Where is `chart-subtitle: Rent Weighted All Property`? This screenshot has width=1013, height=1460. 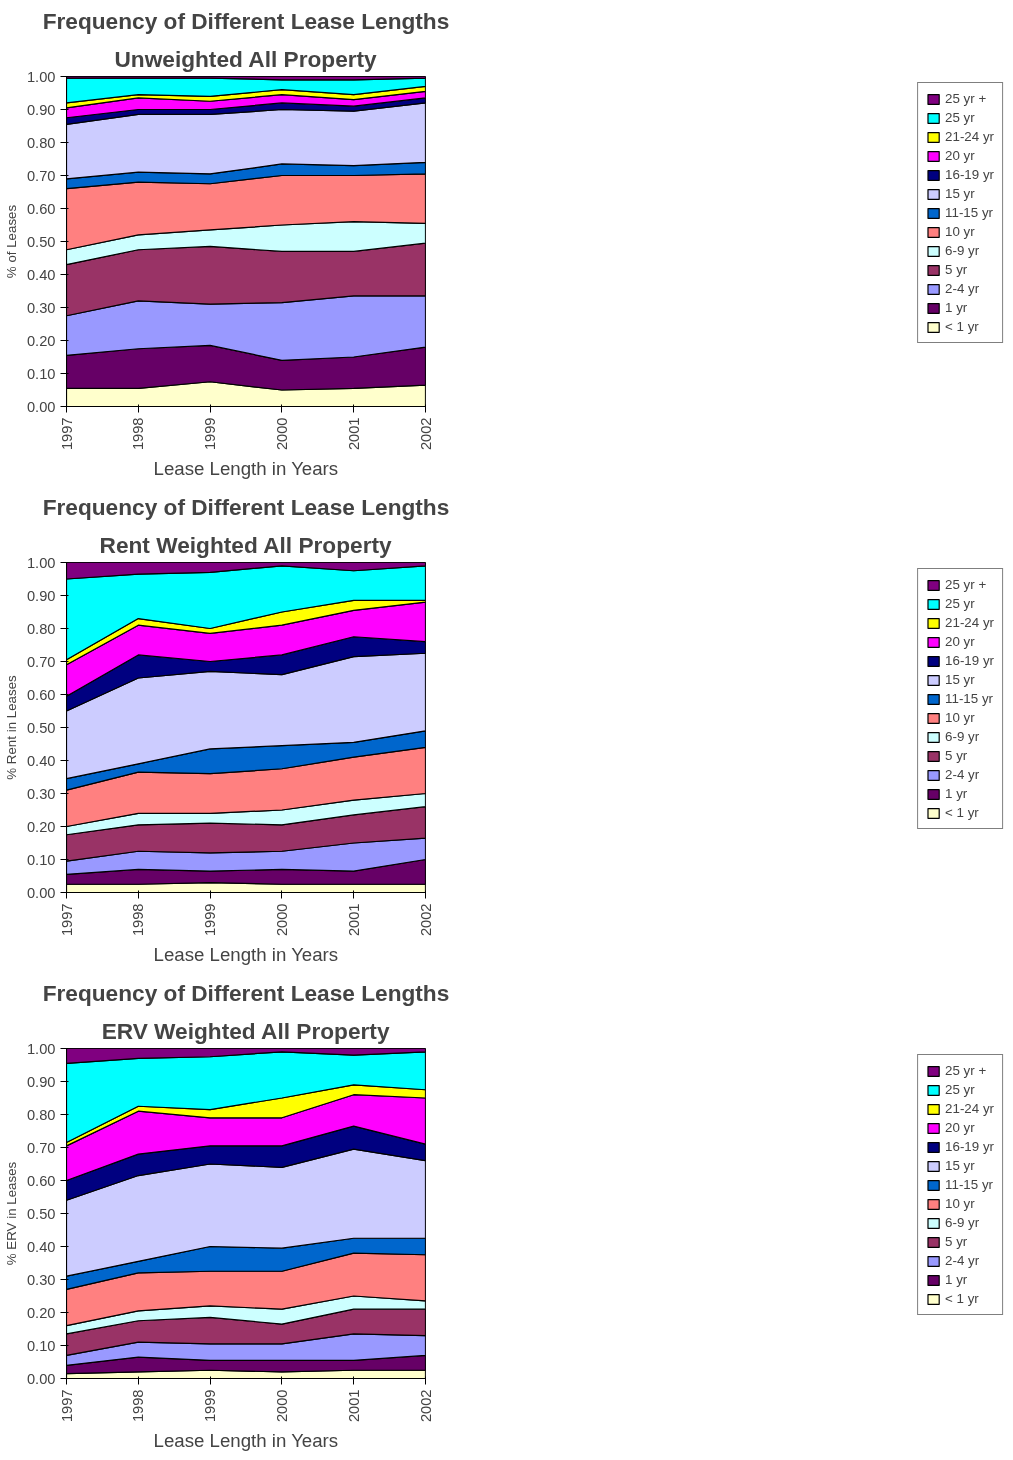 chart-subtitle: Rent Weighted All Property is located at coordinates (245, 544).